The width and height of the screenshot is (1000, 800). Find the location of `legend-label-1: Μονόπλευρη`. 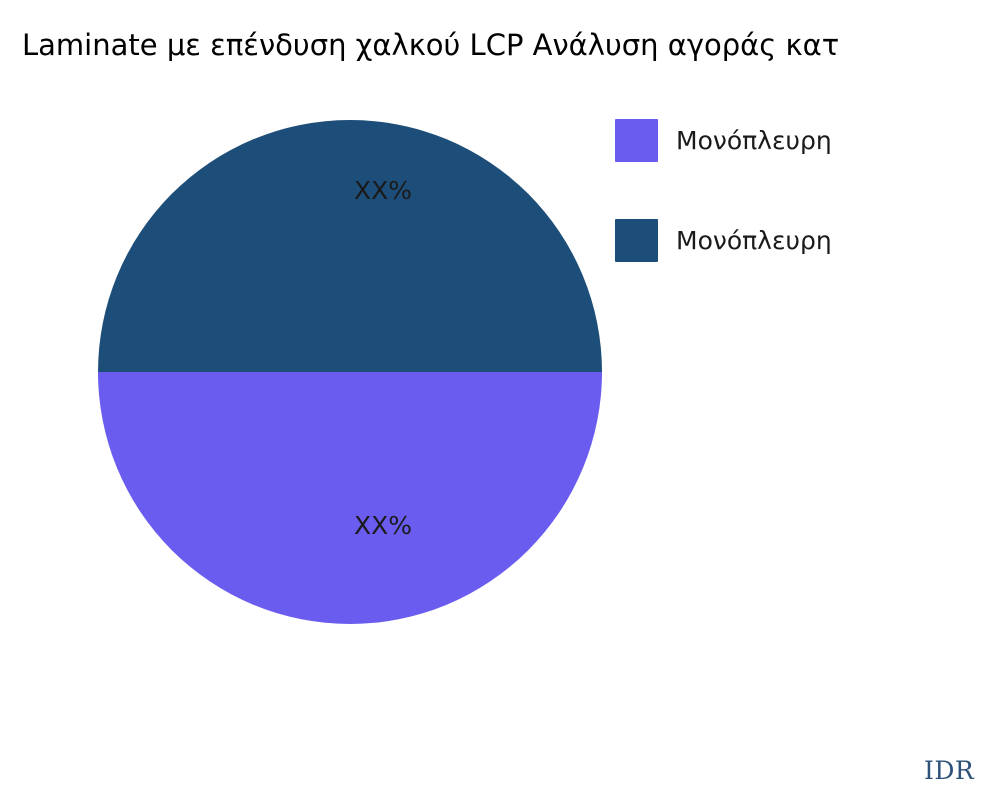

legend-label-1: Μονόπλευρη is located at coordinates (754, 240).